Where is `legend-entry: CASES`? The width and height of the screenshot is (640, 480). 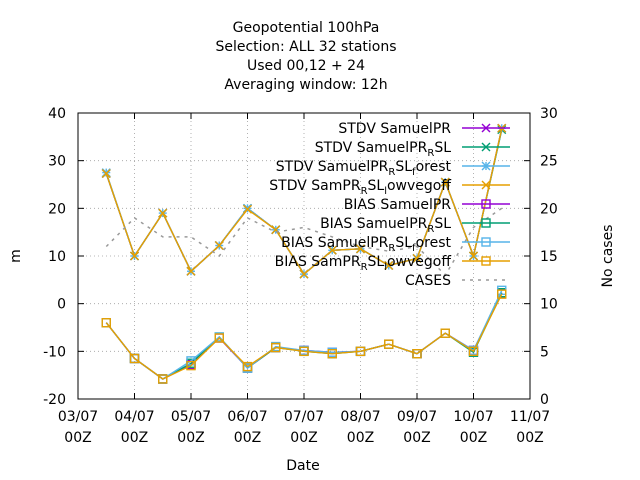
legend-entry: CASES is located at coordinates (457, 281).